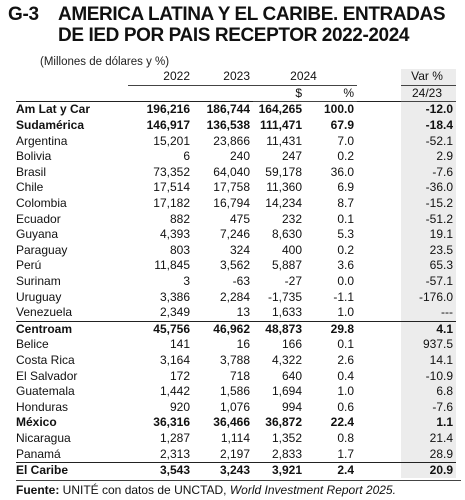  What do you see at coordinates (286, 453) in the screenshot?
I see `value-2024: 2,833` at bounding box center [286, 453].